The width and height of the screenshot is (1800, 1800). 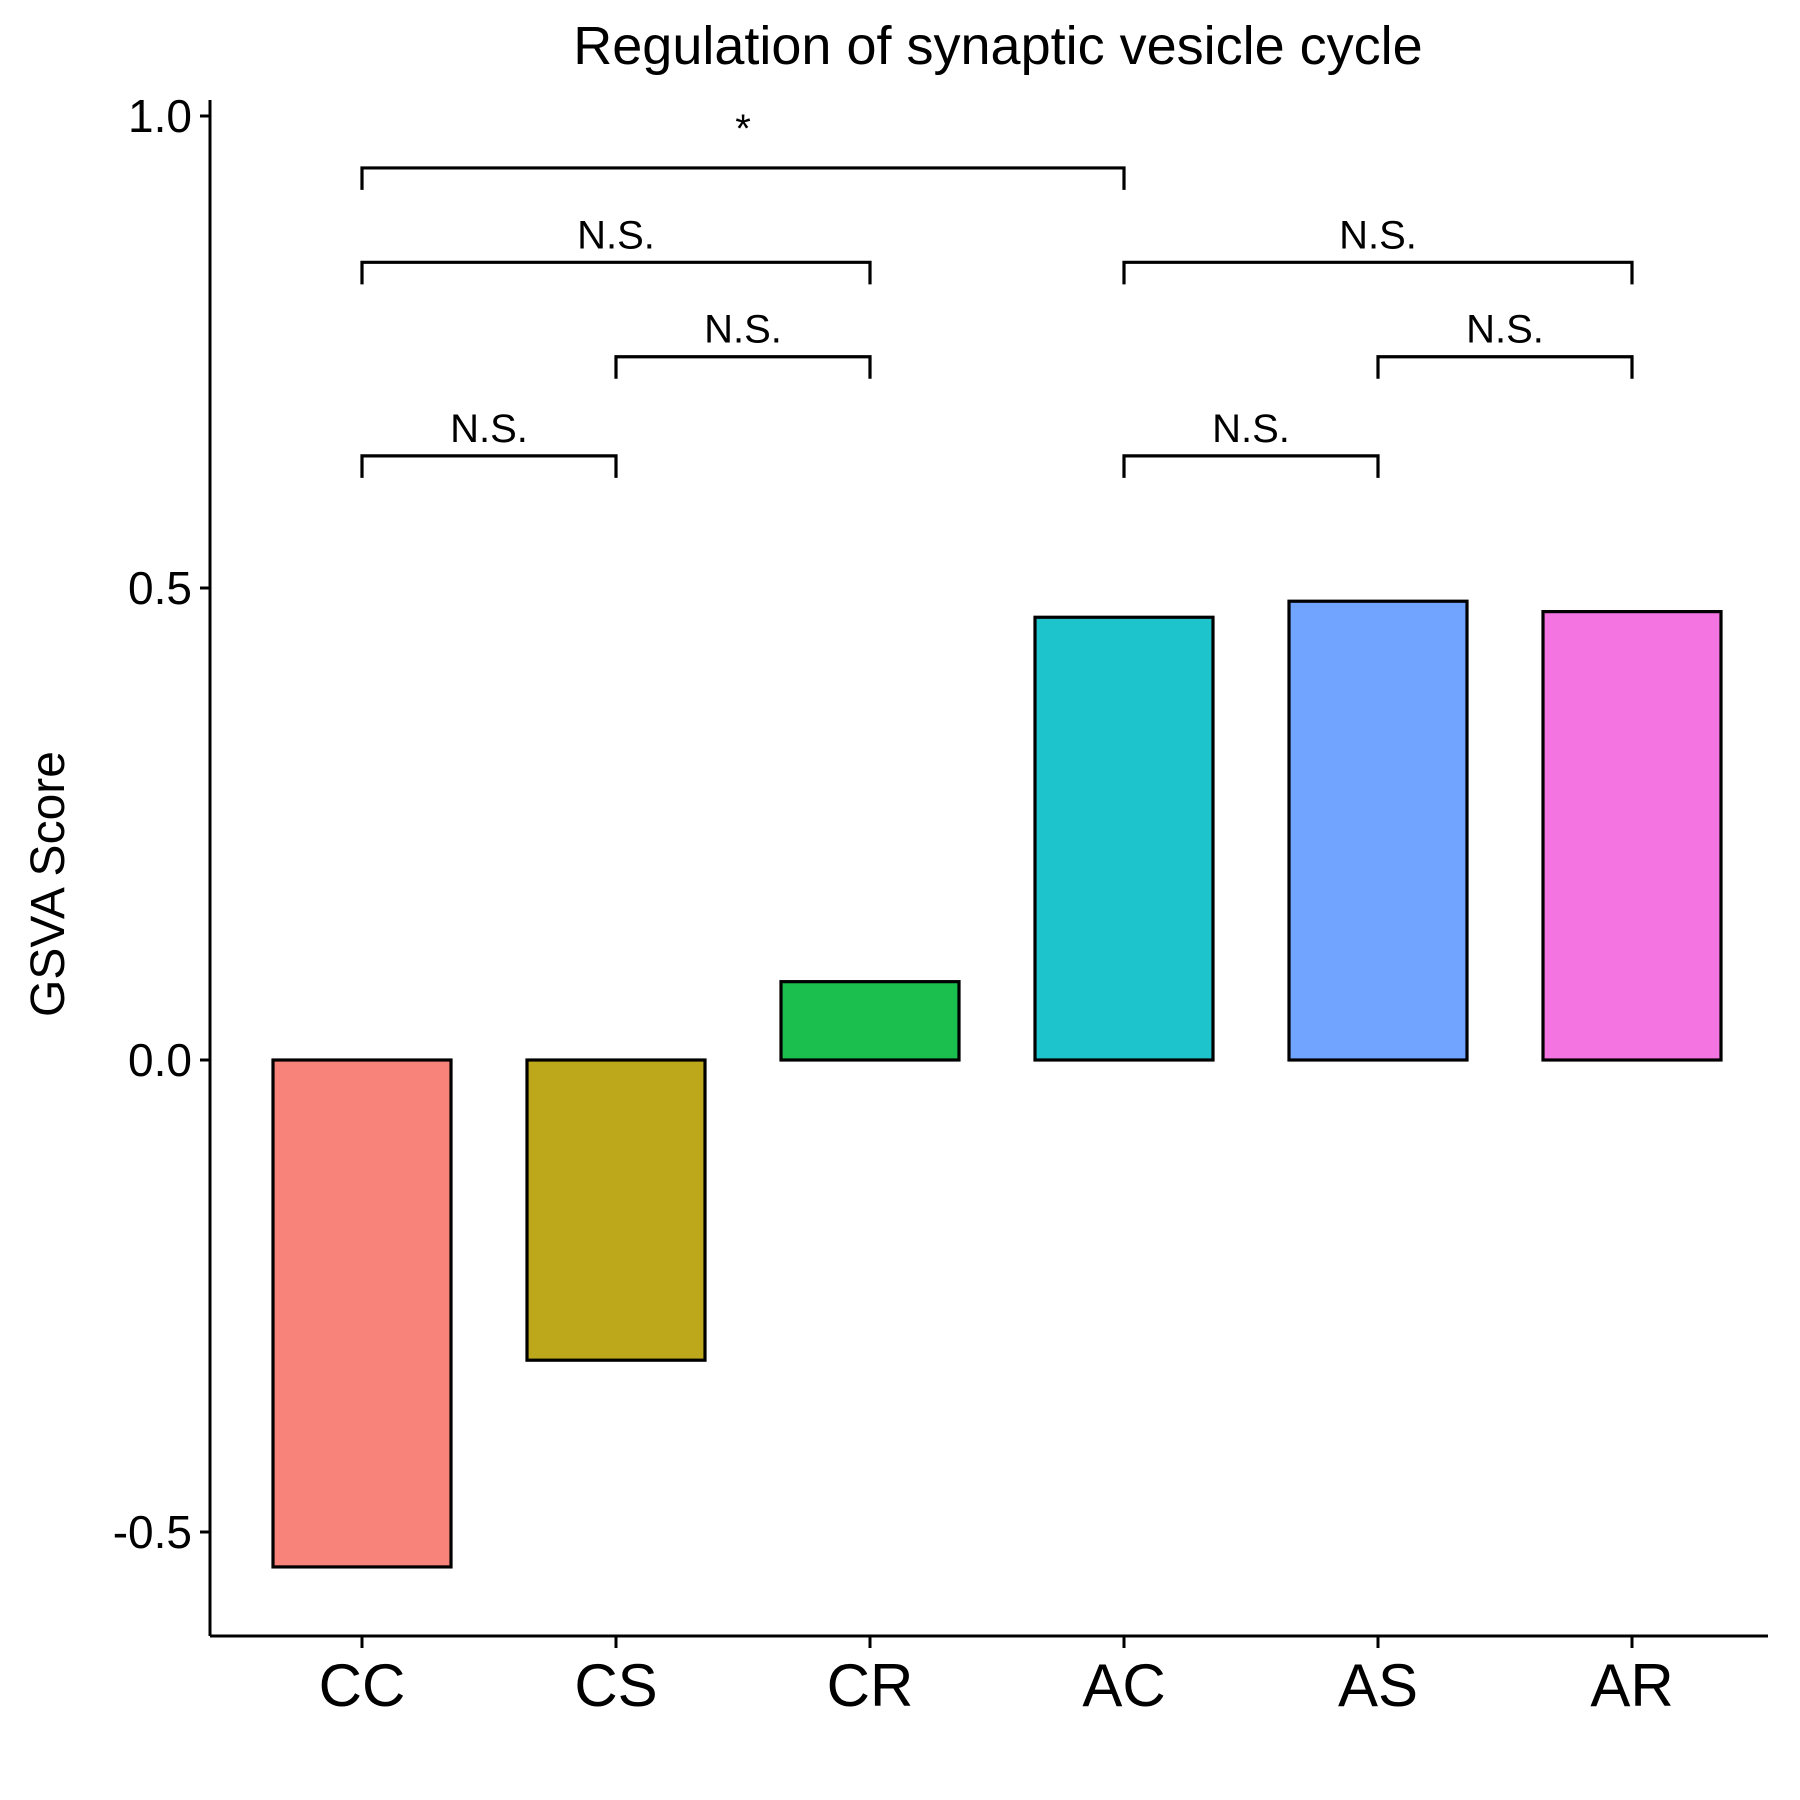 What do you see at coordinates (615, 1685) in the screenshot?
I see `x-tick-label: CS` at bounding box center [615, 1685].